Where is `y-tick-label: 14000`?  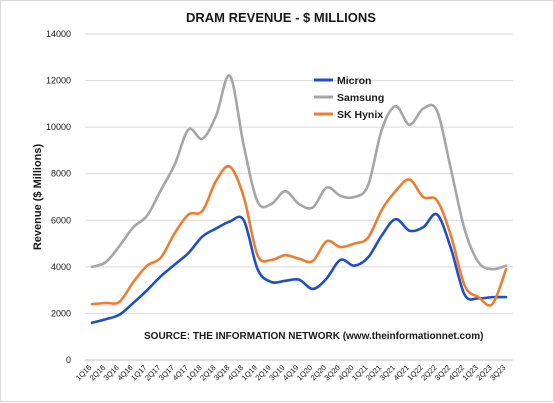 y-tick-label: 14000 is located at coordinates (58, 34).